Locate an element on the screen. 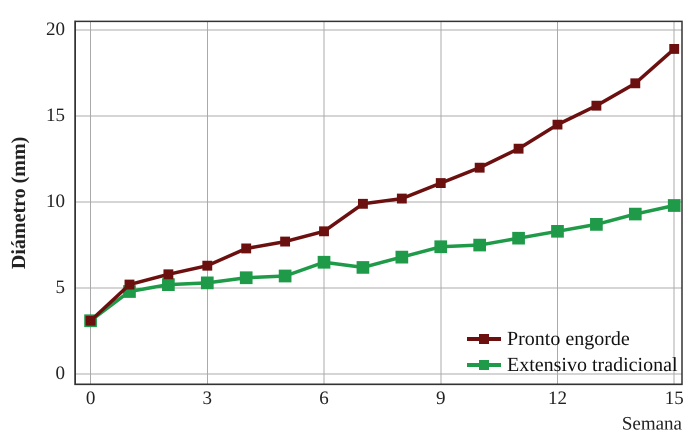 This screenshot has width=692, height=440. x-tick-label: 3 is located at coordinates (207, 398).